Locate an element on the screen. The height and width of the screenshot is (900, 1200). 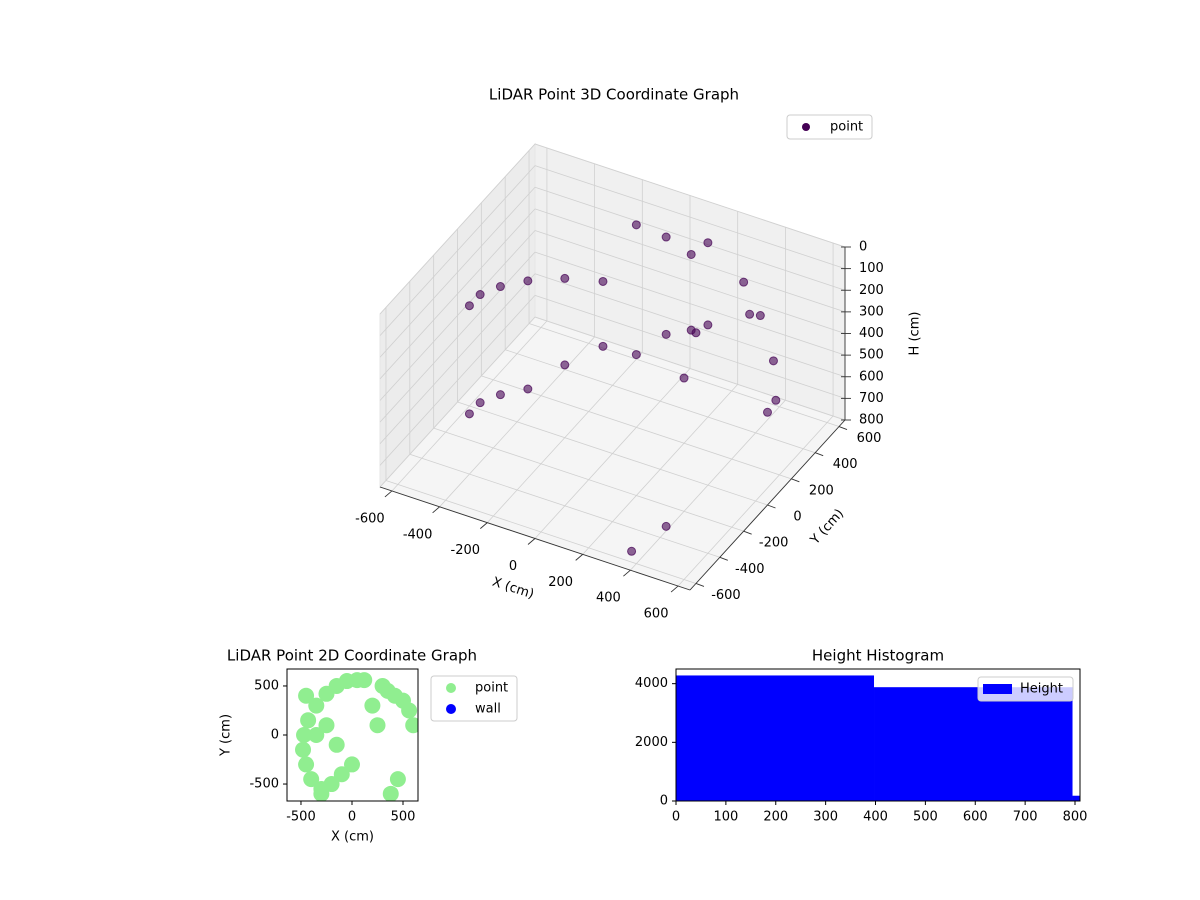
x-tick-label: 800 is located at coordinates (1075, 817).